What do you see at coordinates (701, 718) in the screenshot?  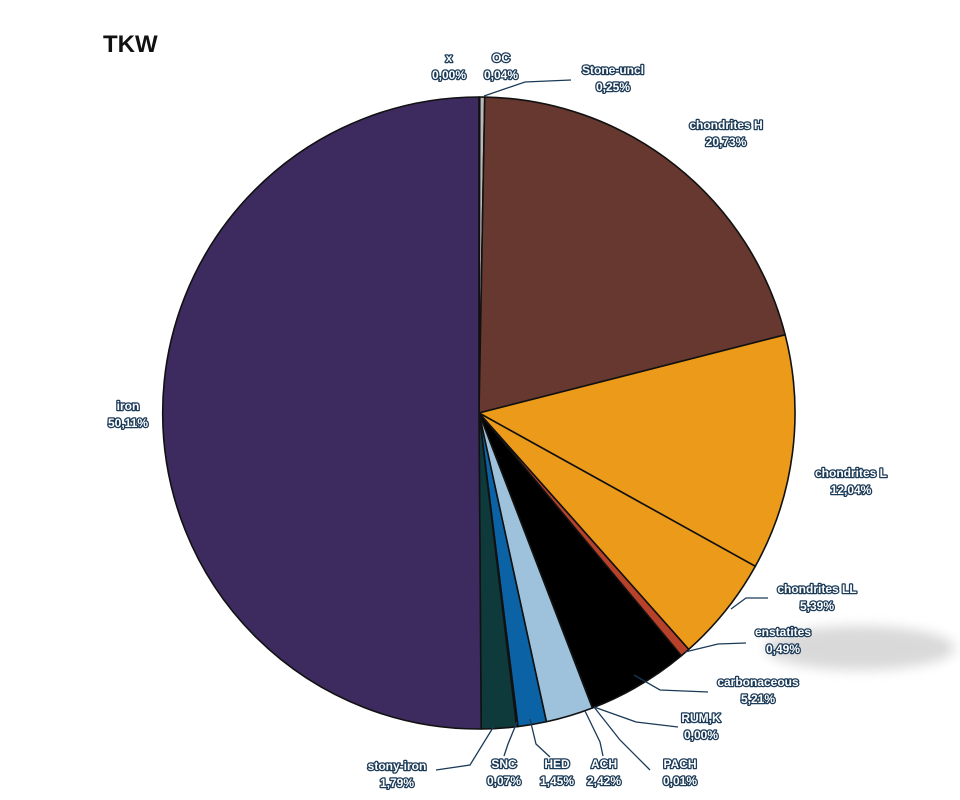 I see `slice-name-rum-k: RUM,K` at bounding box center [701, 718].